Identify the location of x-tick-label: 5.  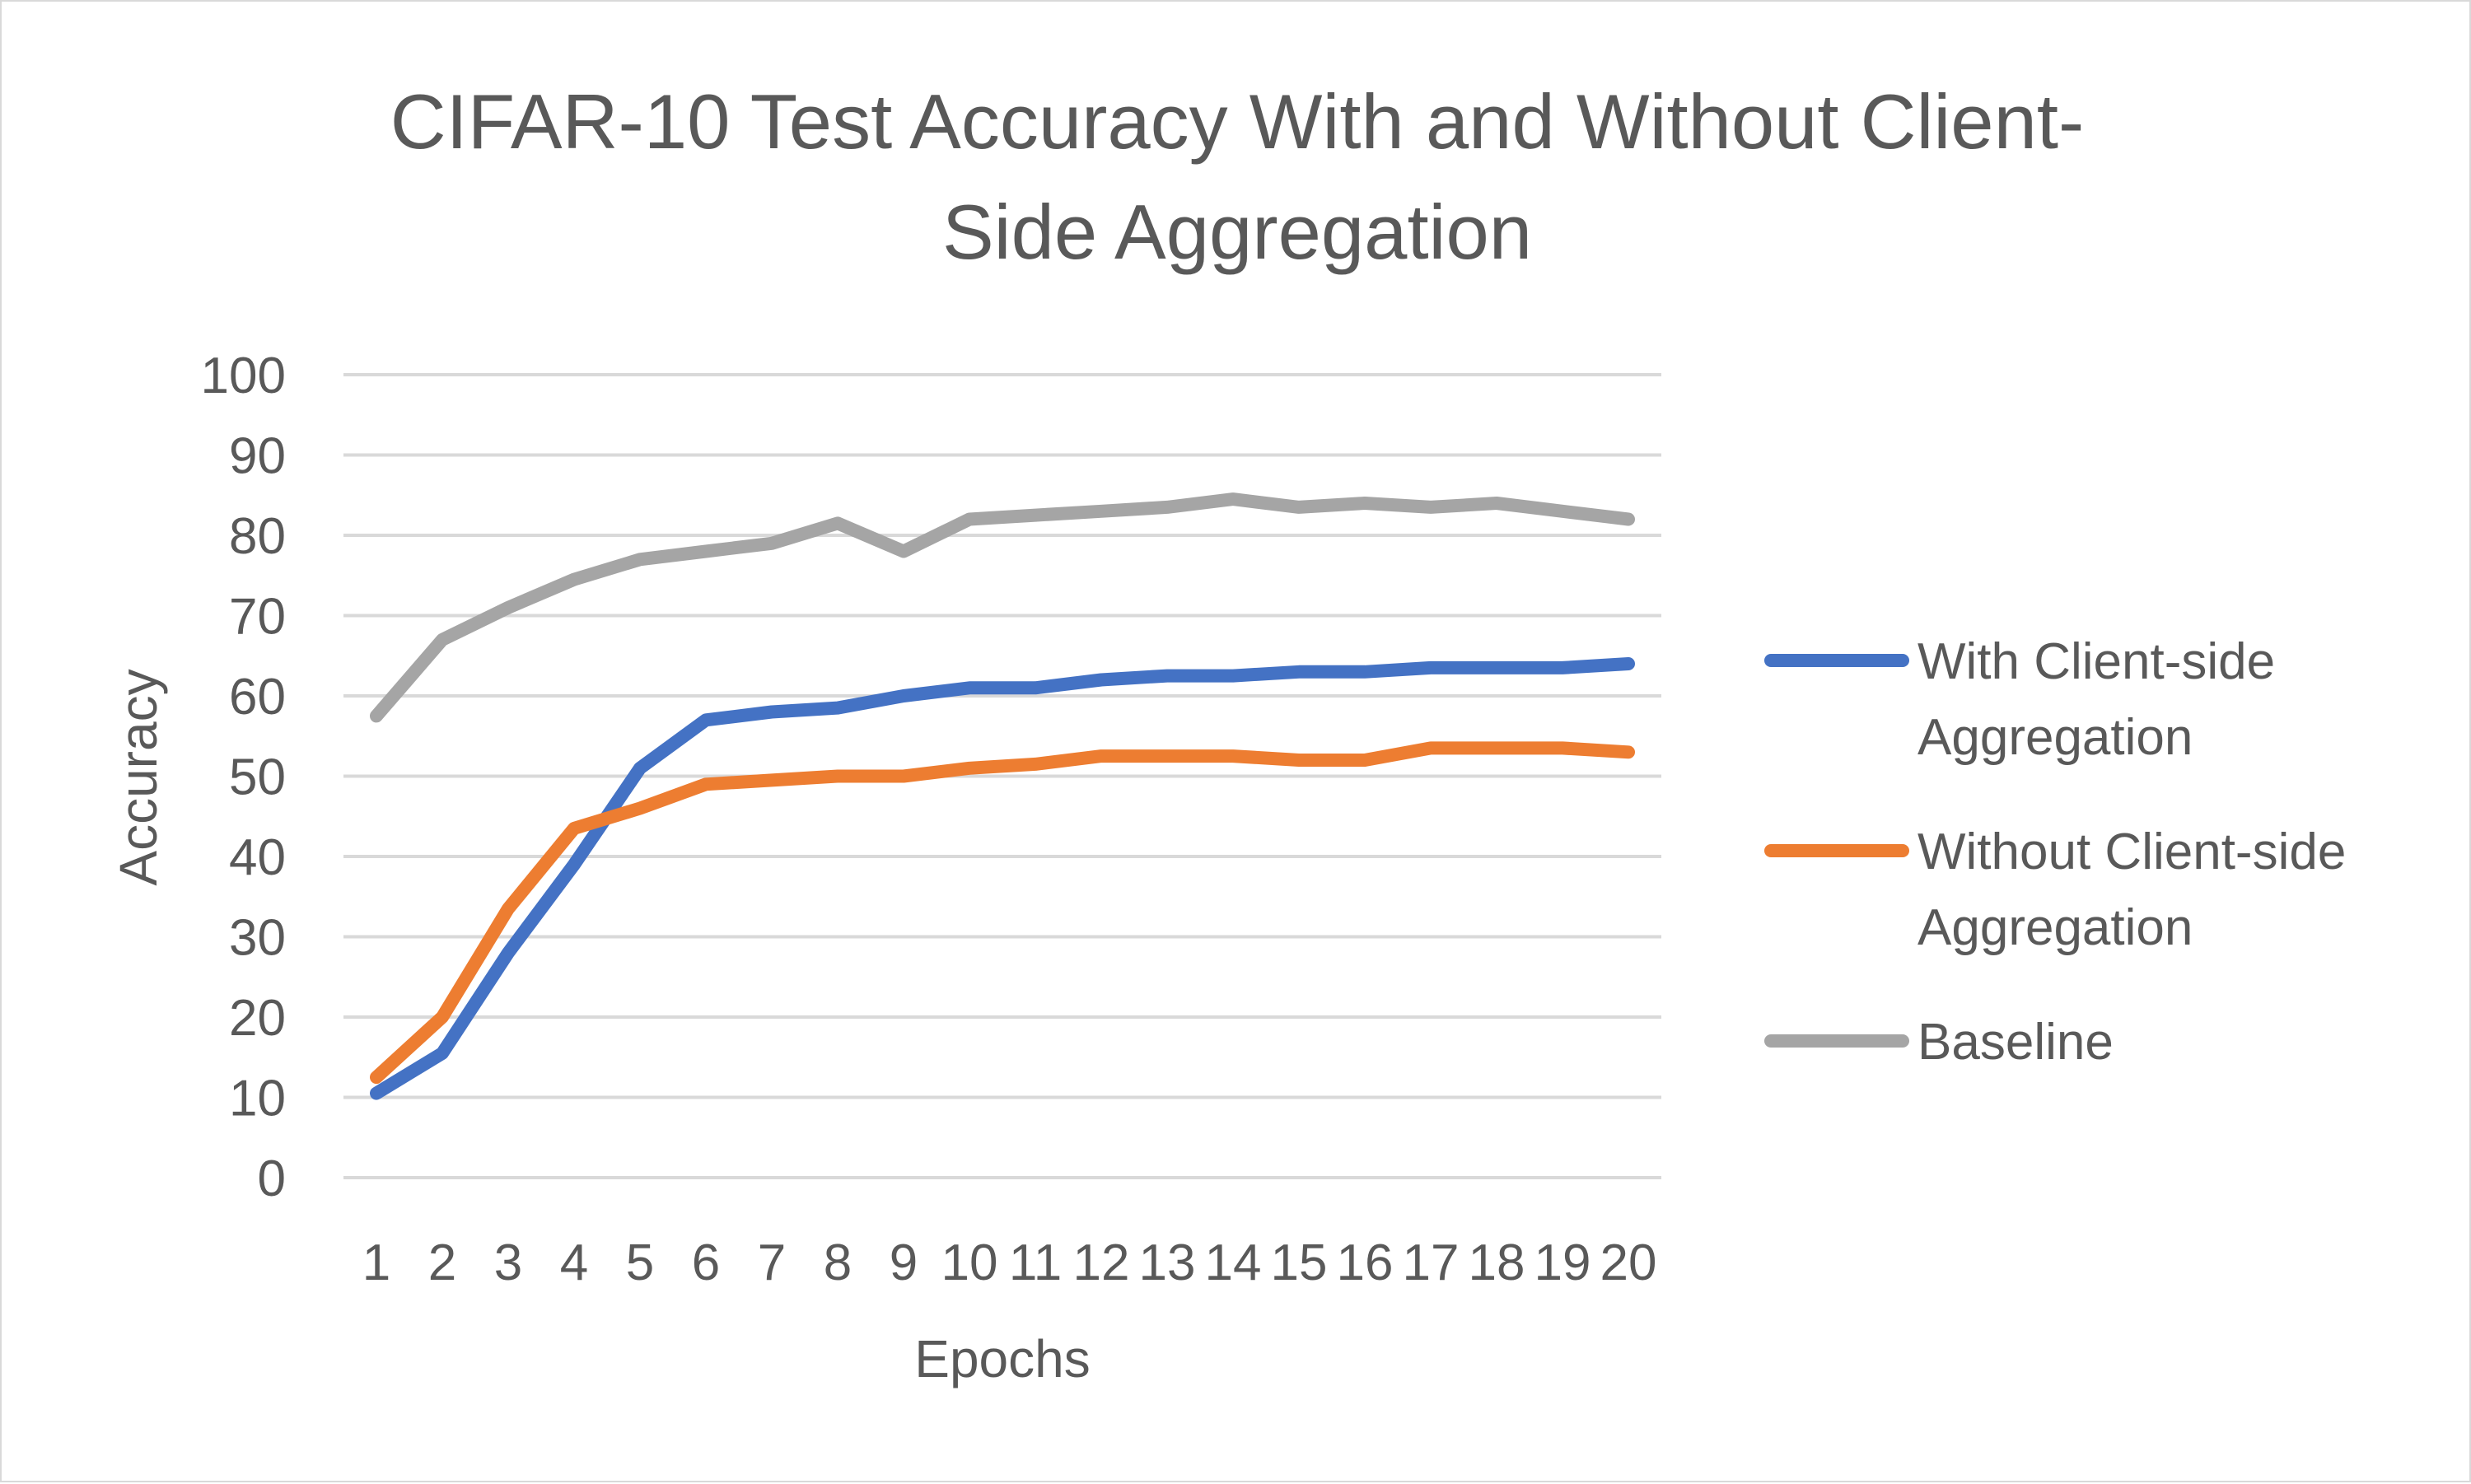
(640, 1262).